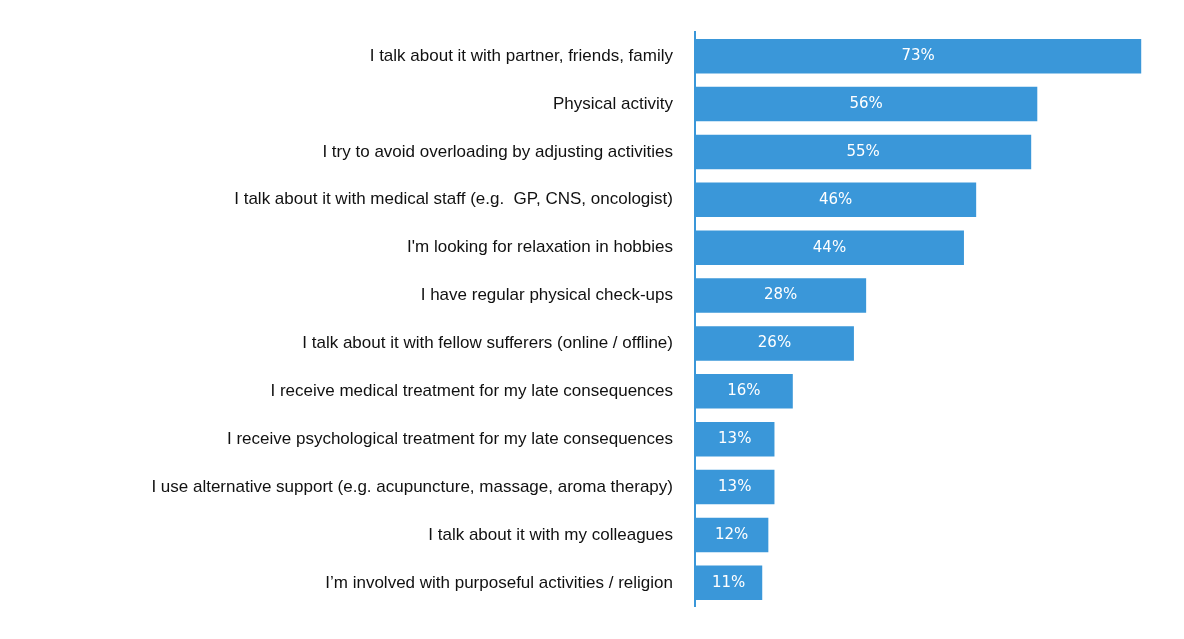 This screenshot has height=639, width=1184. What do you see at coordinates (540, 247) in the screenshot?
I see `y-tick-label: I'm looking for relaxation in hobbies` at bounding box center [540, 247].